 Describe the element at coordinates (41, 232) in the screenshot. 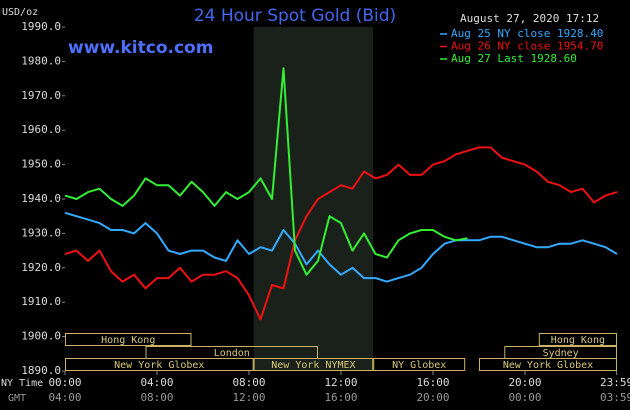

I see `y-tick-label: 1930.0` at that location.